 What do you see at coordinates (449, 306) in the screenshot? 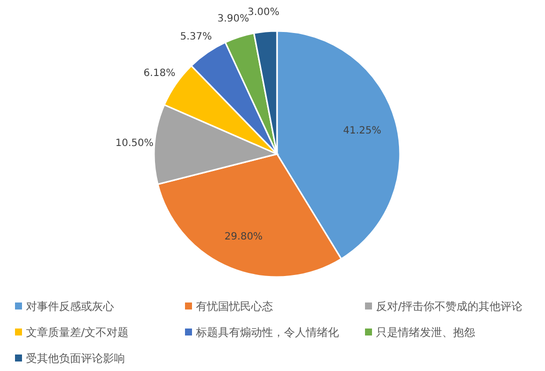
I see `legend-label: 反对/抨击你不赞成的其他评论` at bounding box center [449, 306].